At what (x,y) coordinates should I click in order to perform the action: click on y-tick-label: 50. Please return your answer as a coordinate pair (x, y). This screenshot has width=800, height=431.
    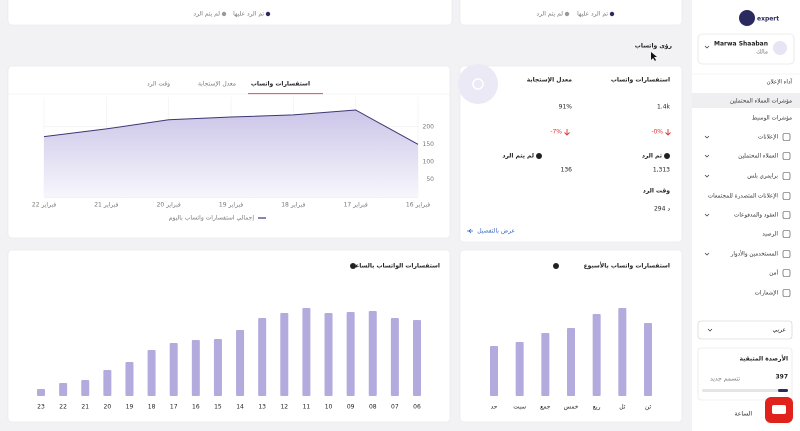
    Looking at the image, I should click on (430, 179).